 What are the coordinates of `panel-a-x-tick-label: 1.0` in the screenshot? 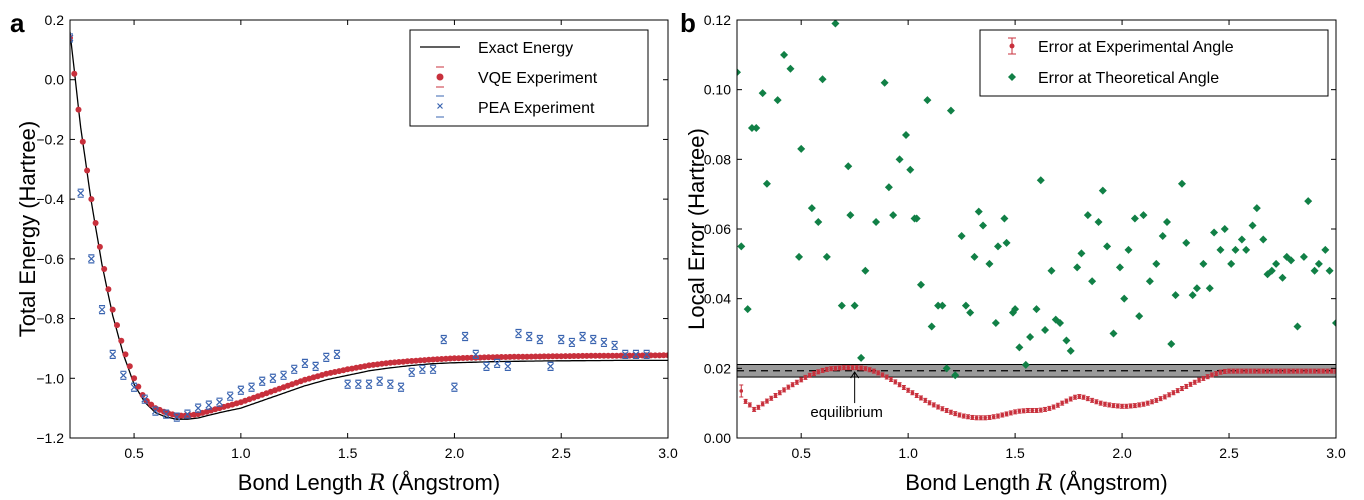 It's located at (241, 453).